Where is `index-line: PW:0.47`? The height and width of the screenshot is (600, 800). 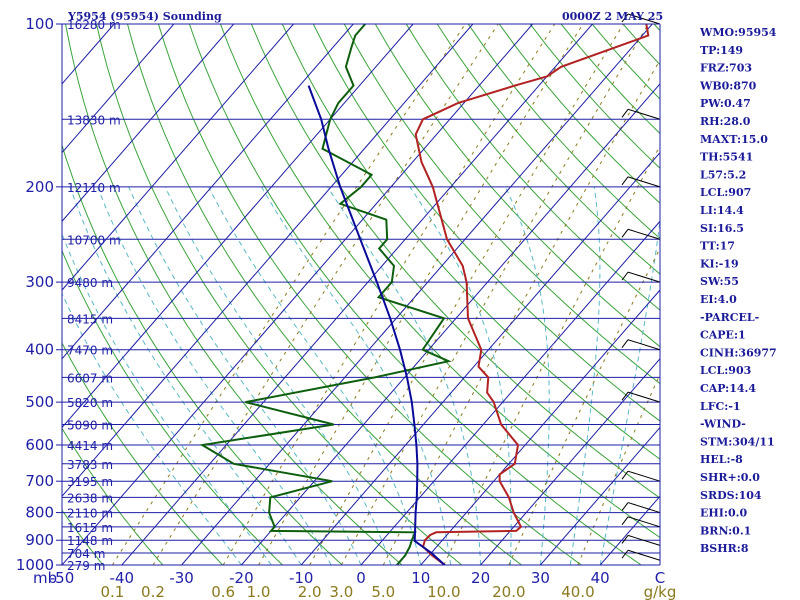 index-line: PW:0.47 is located at coordinates (725, 103).